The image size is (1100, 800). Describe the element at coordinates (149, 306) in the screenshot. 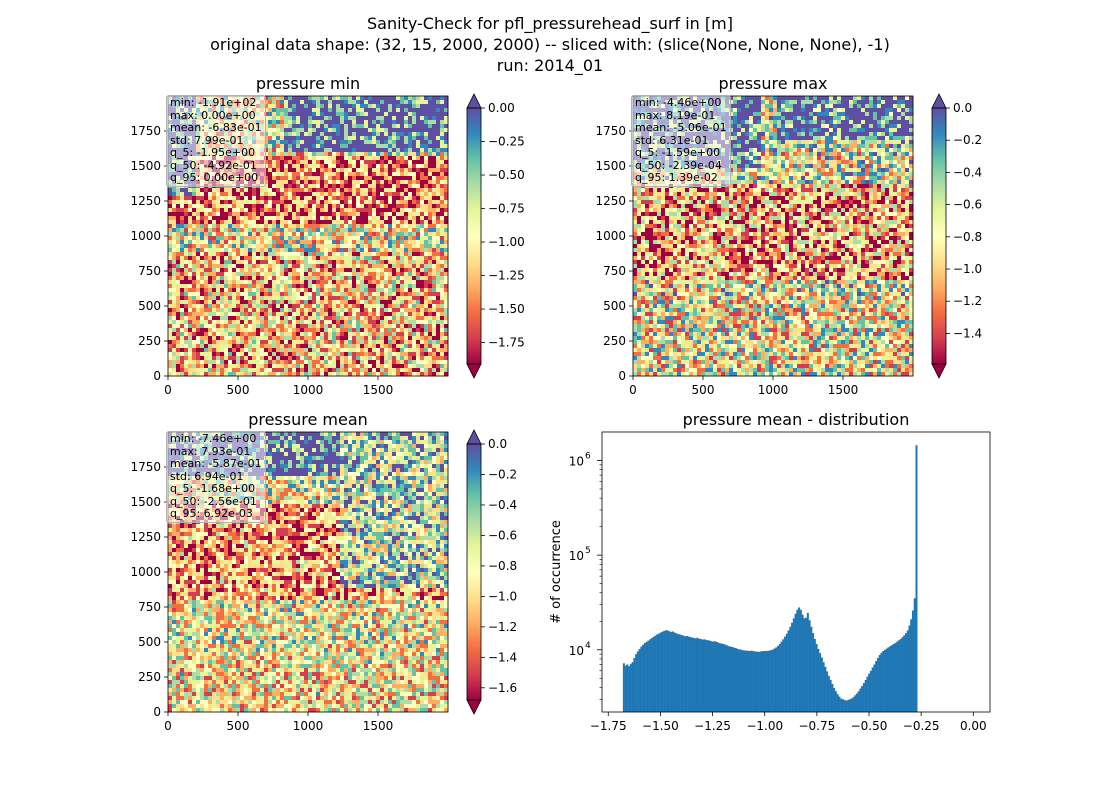

I see `y-tick-label: 500` at that location.